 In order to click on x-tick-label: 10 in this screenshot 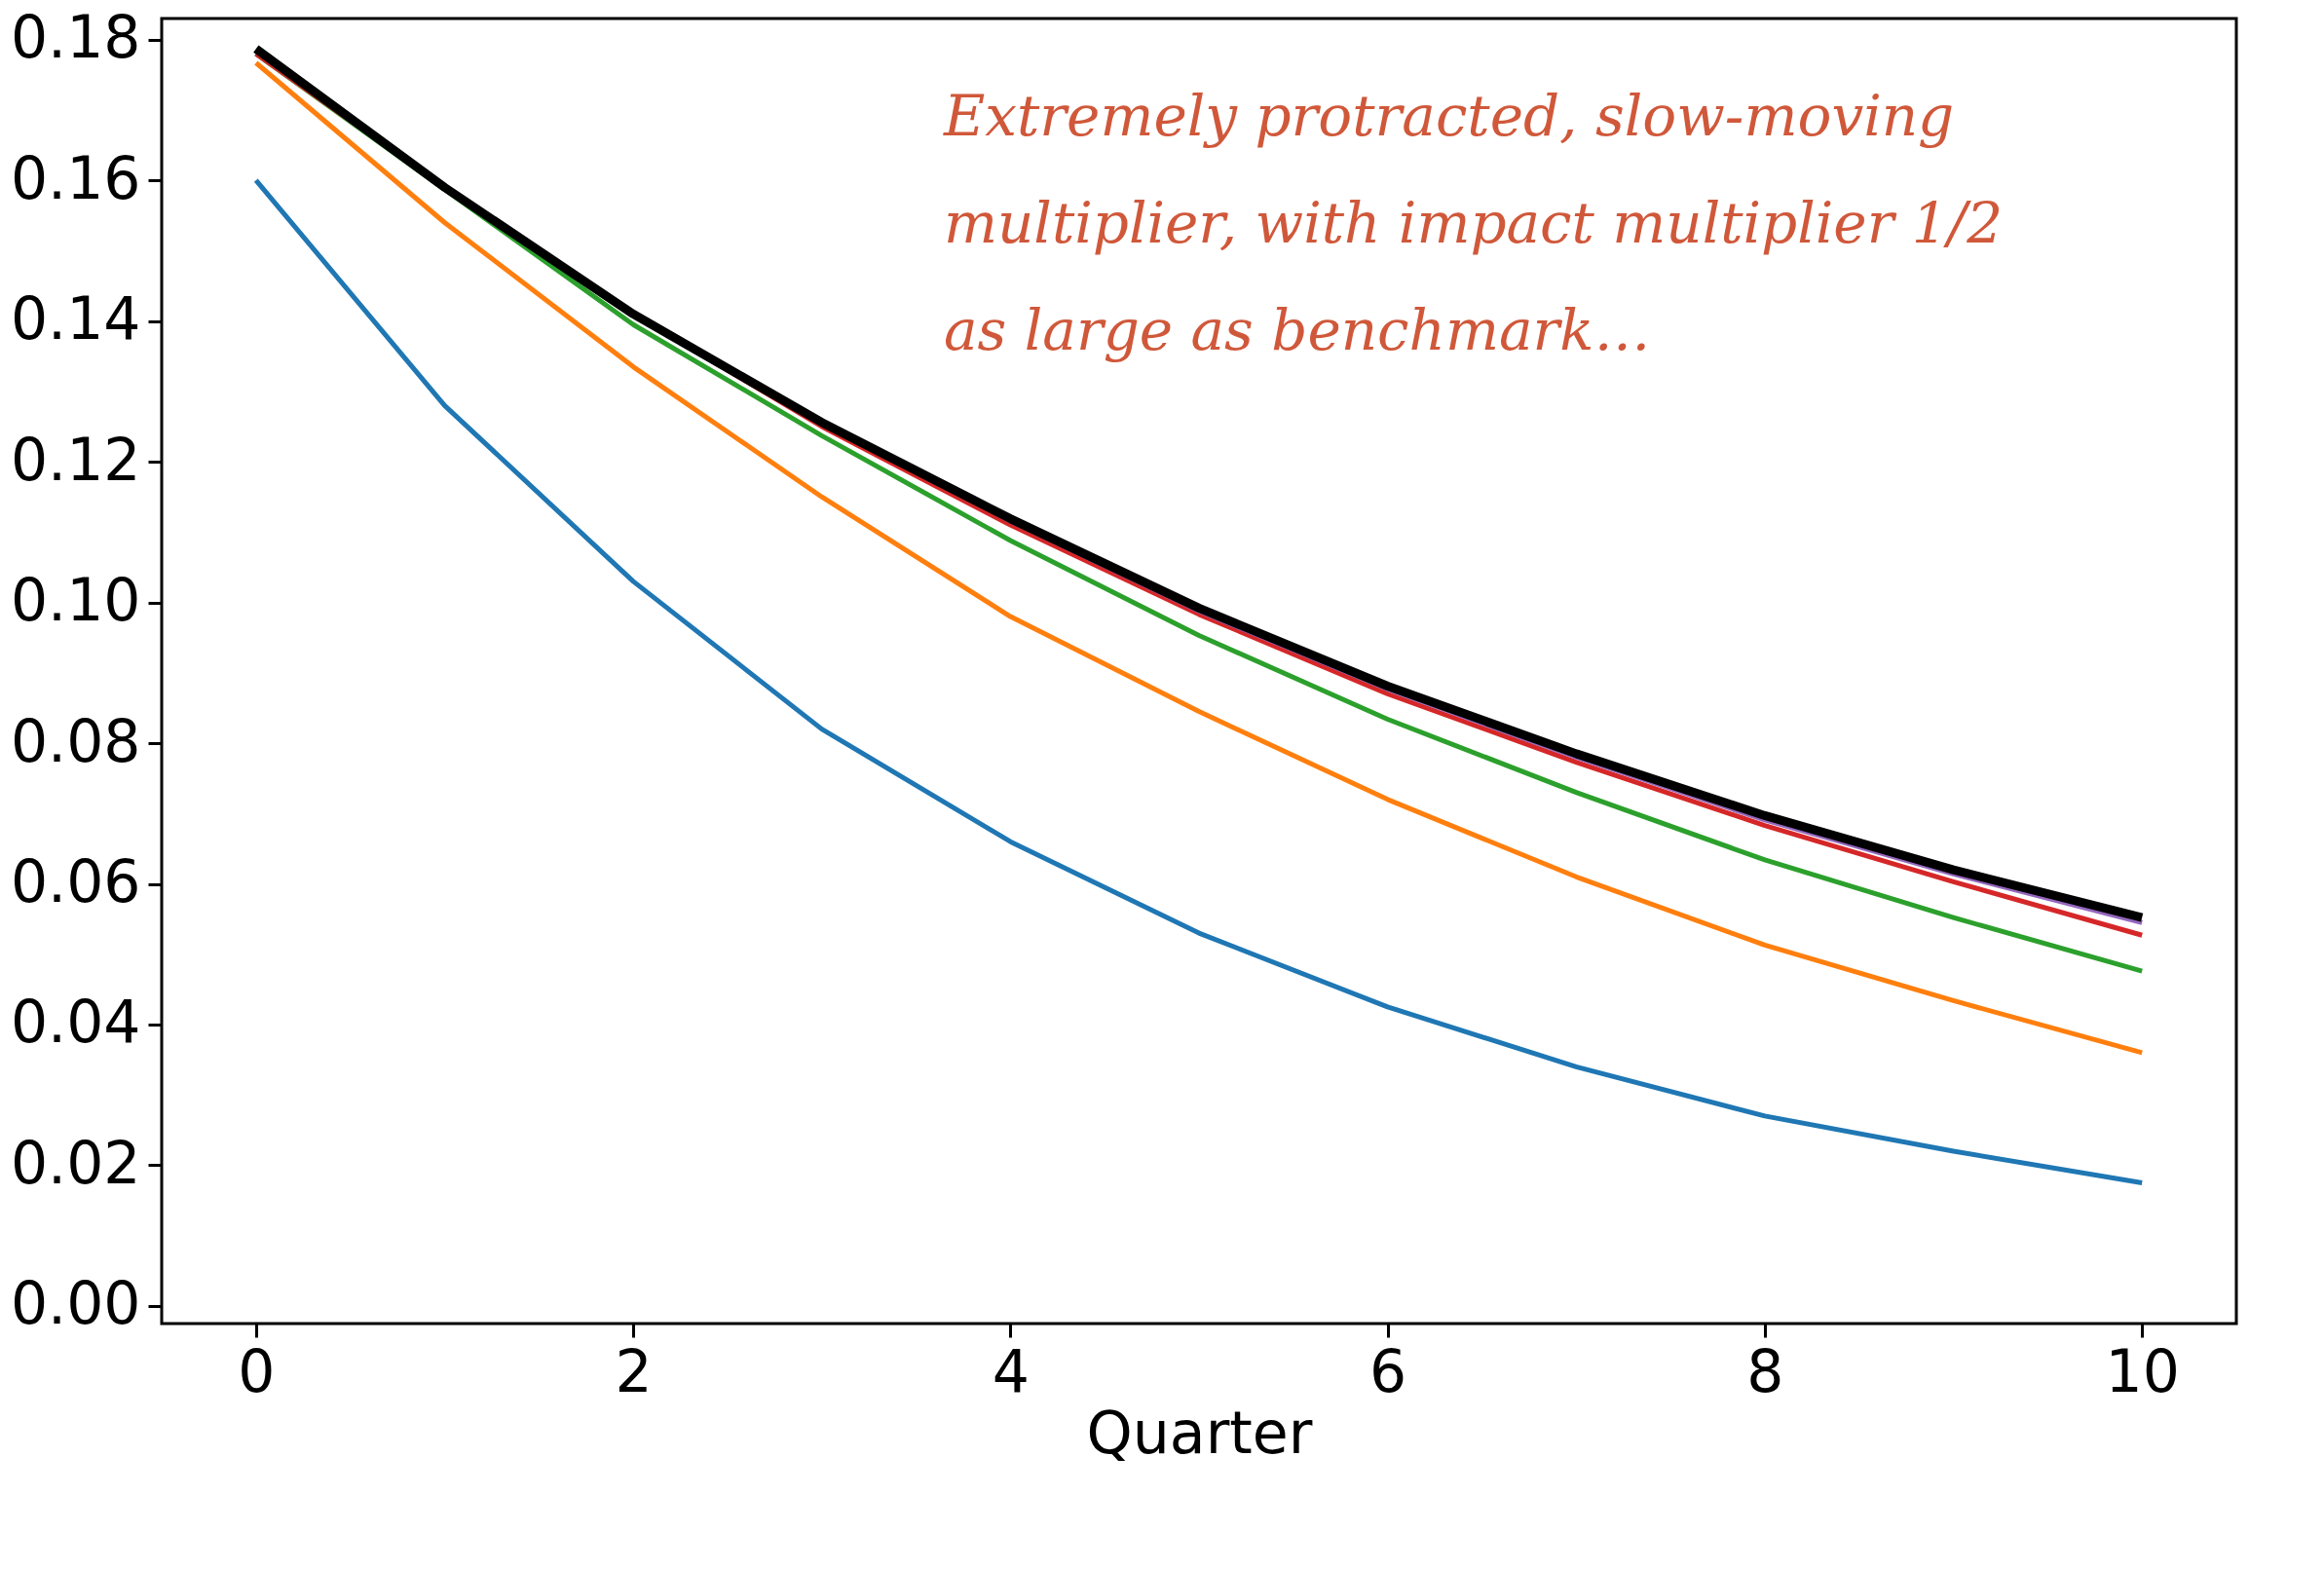, I will do `click(2142, 1370)`.